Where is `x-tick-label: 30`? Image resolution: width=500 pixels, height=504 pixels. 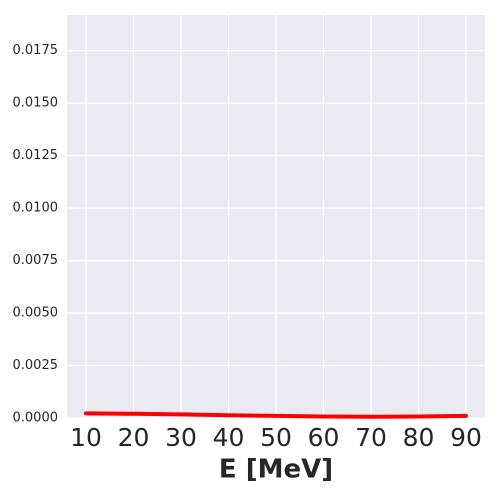
x-tick-label: 30 is located at coordinates (181, 437).